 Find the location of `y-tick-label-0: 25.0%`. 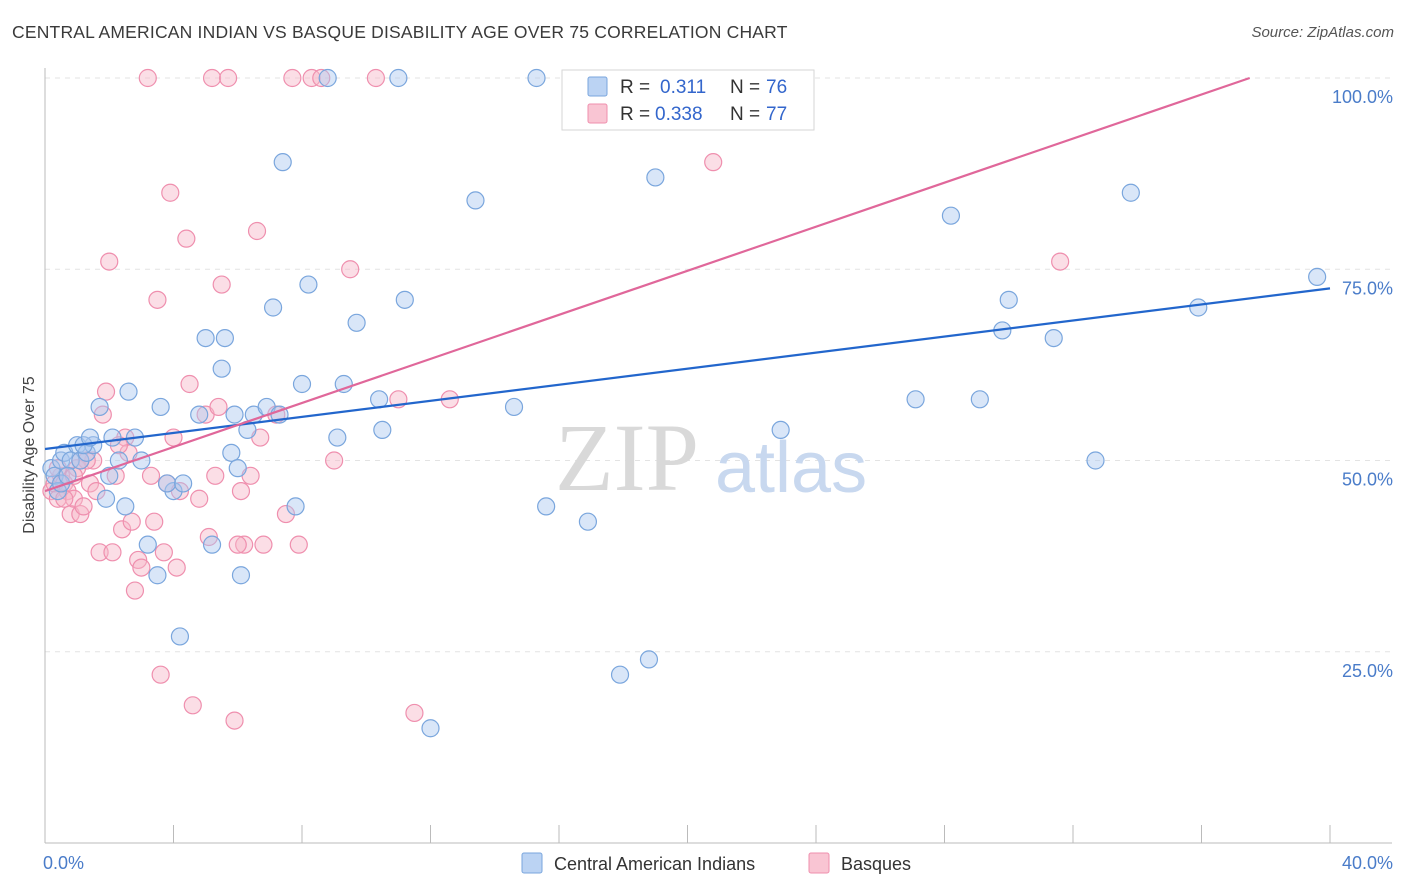

y-tick-label-0: 25.0% is located at coordinates (1367, 671).